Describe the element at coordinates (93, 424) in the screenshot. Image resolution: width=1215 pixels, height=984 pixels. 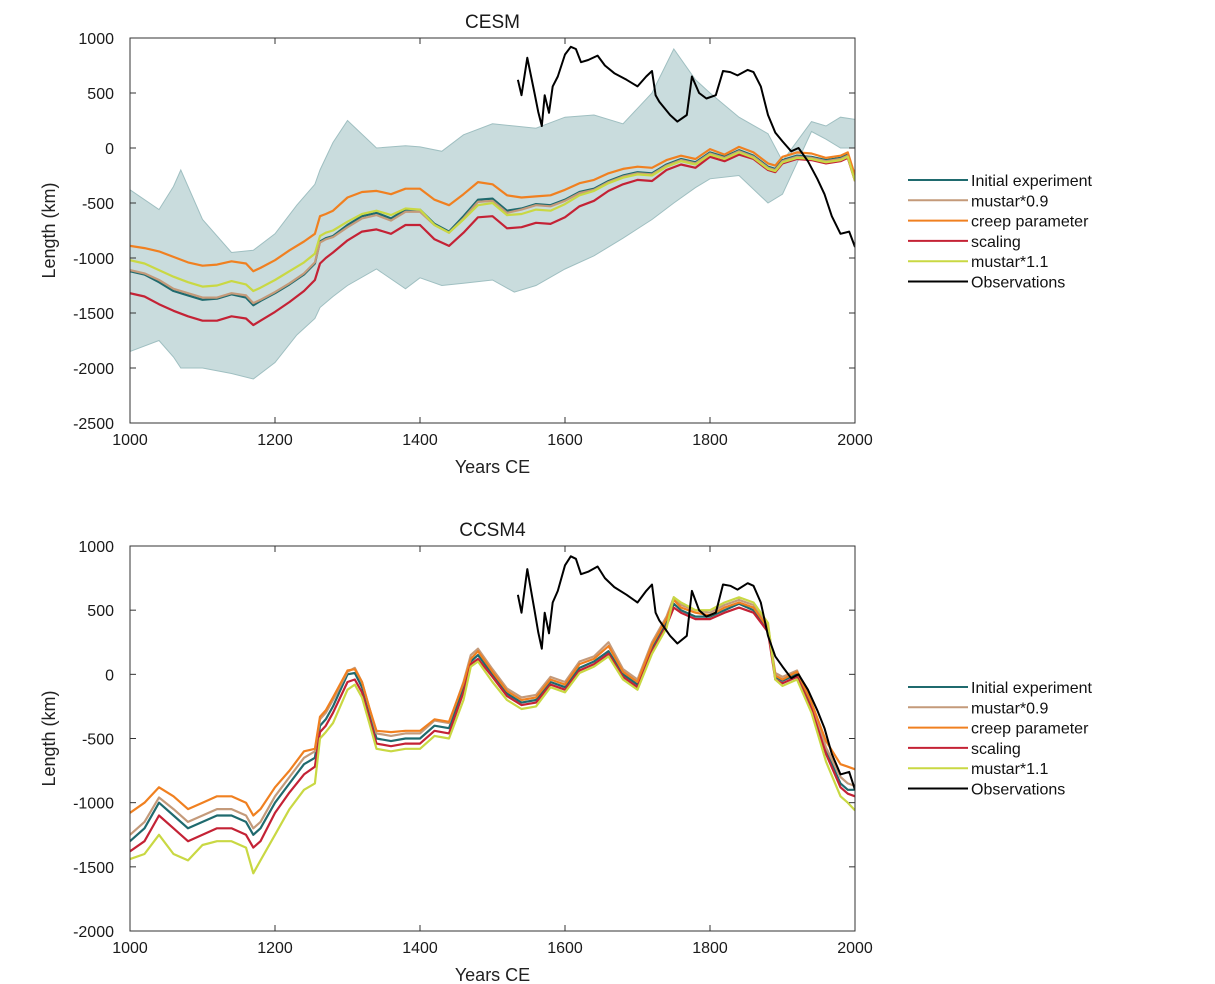
I see `y-tick-label: -2500` at that location.